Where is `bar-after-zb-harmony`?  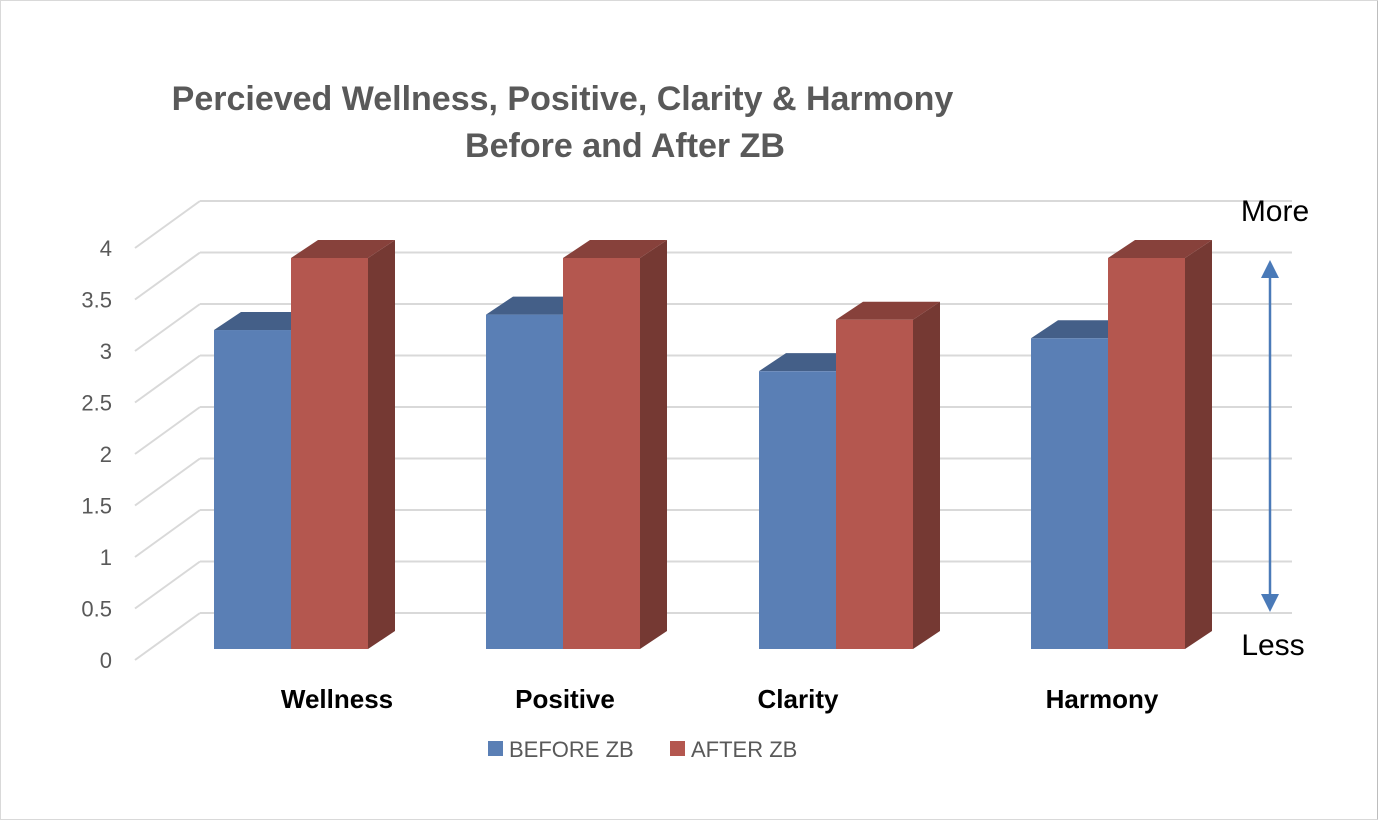
bar-after-zb-harmony is located at coordinates (1160, 444).